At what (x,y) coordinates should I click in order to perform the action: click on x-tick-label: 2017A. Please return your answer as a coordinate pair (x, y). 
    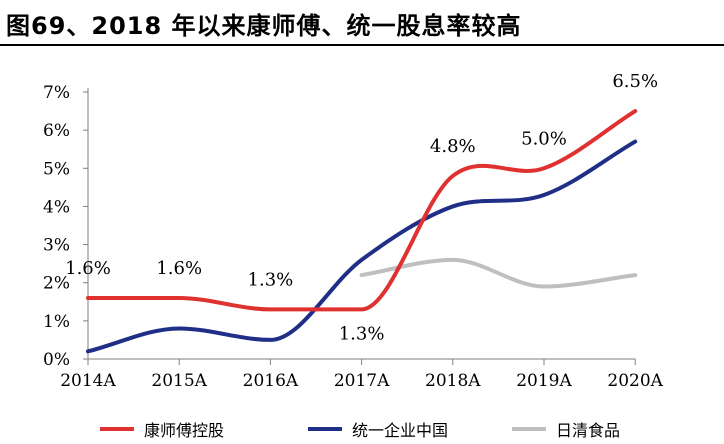
    Looking at the image, I should click on (362, 381).